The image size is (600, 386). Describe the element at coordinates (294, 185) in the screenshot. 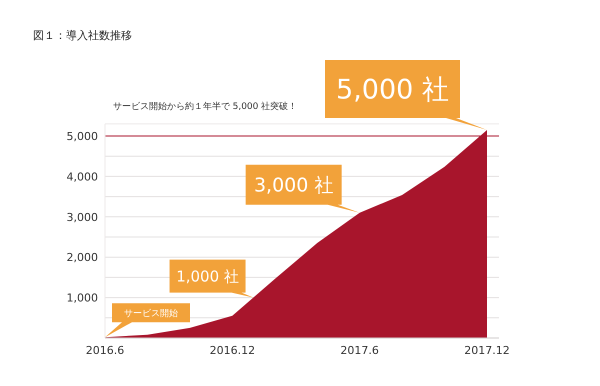

I see `annotation: 3,000 社` at that location.